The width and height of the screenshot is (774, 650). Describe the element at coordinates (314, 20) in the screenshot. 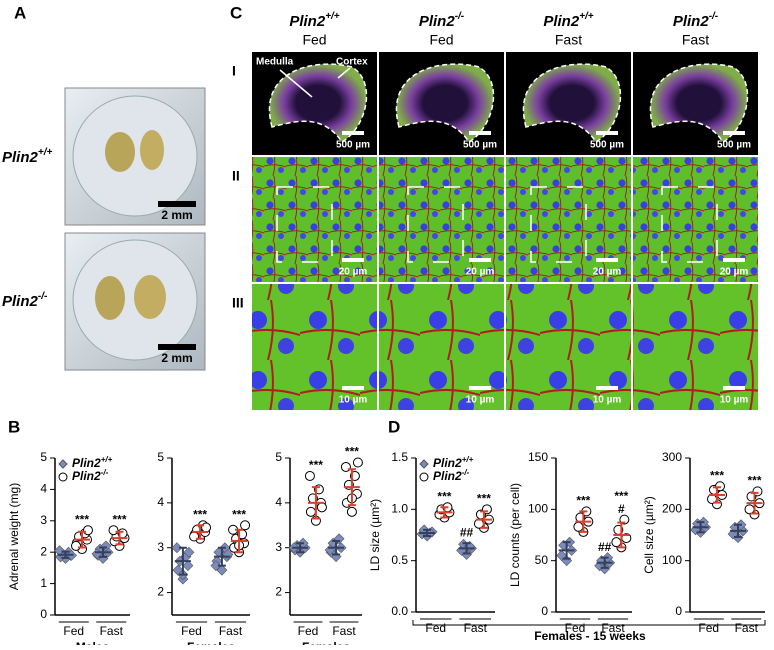

I see `column-header: Plin2+/+` at that location.